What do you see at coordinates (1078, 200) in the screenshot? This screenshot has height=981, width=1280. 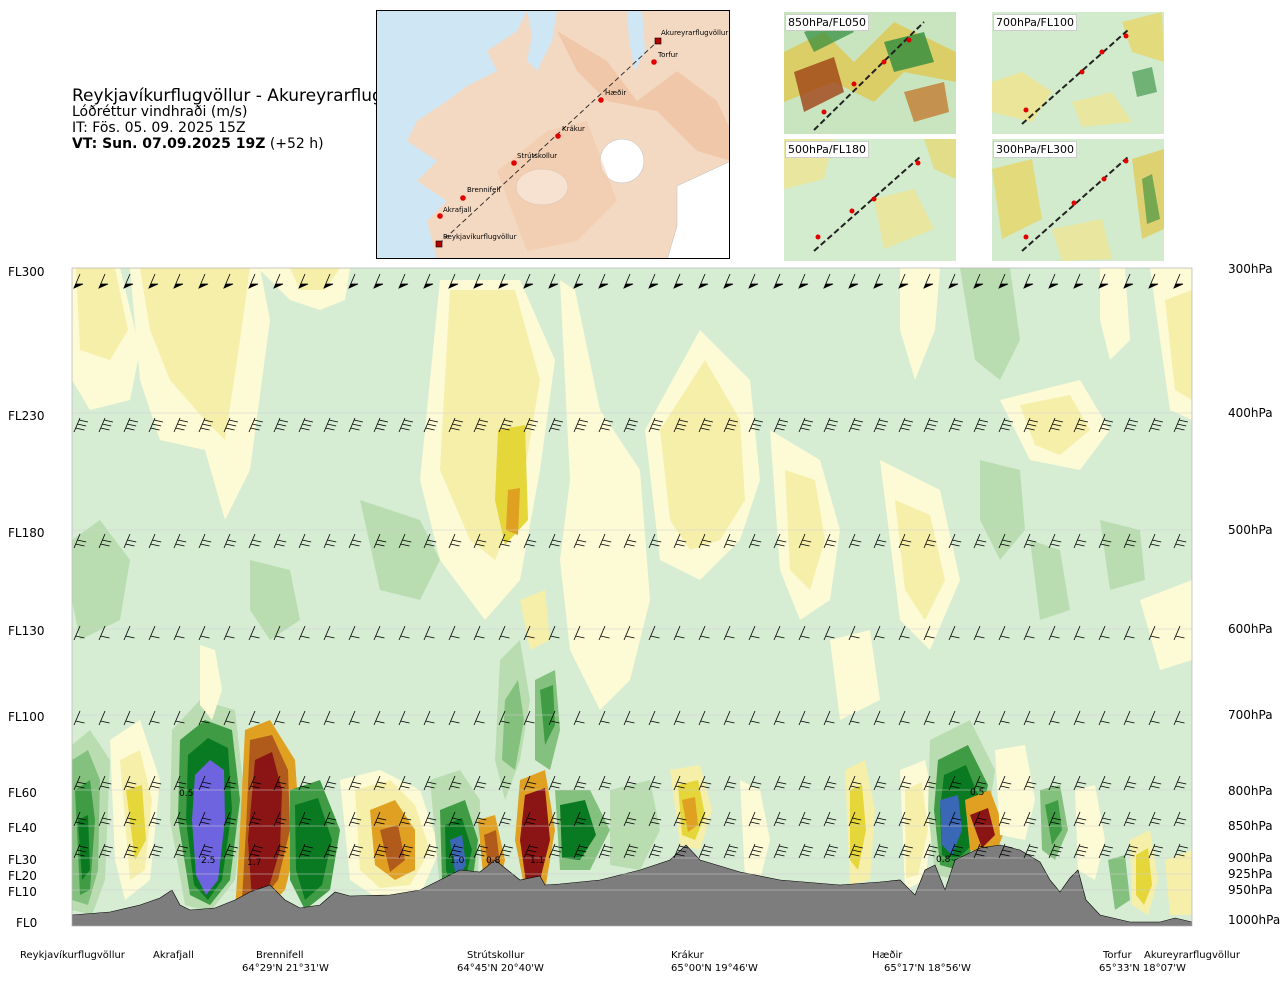 I see `level-map-300: 300hPa/FL300` at bounding box center [1078, 200].